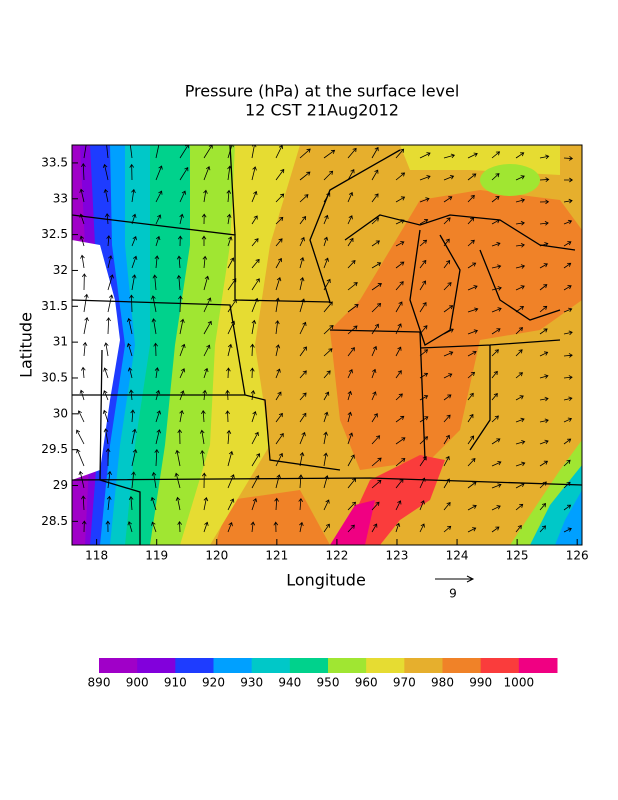  I want to click on colorbar-label: 990, so click(480, 683).